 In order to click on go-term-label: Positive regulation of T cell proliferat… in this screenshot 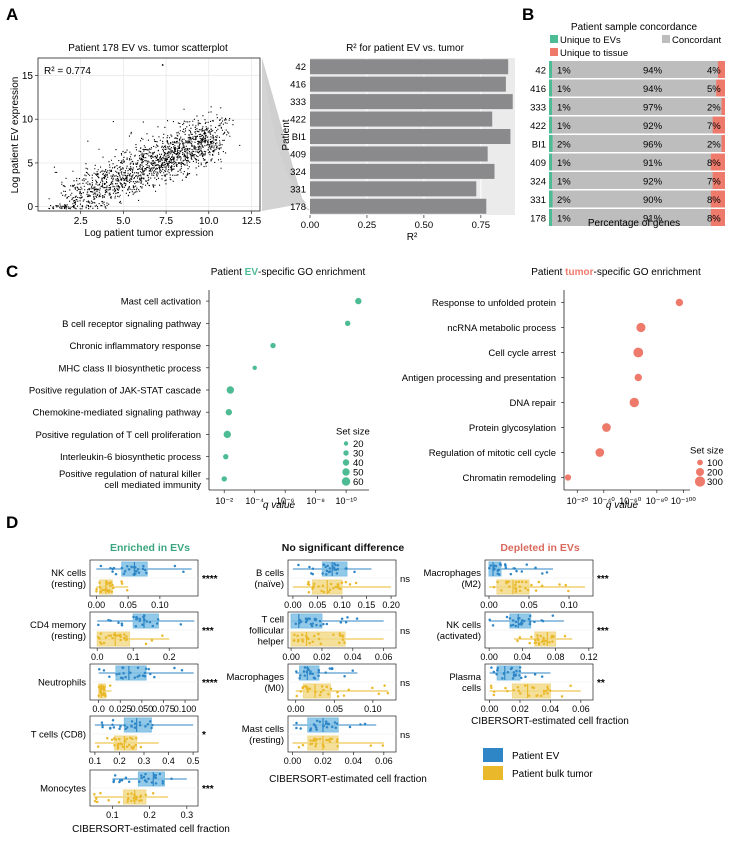, I will do `click(118, 435)`.